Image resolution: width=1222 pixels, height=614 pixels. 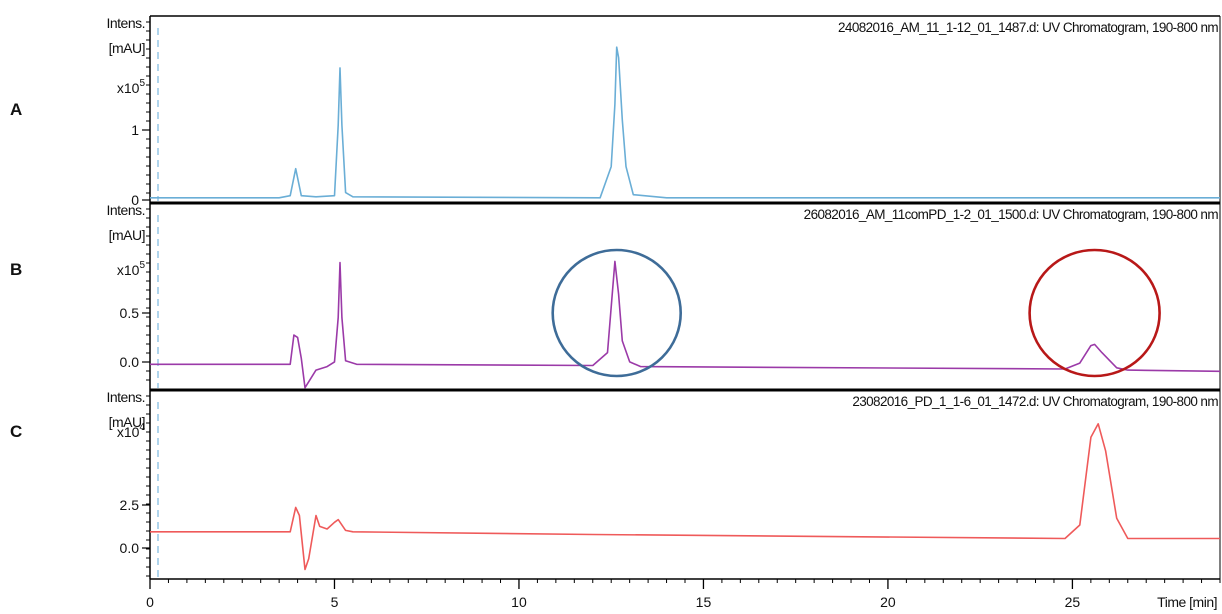 I want to click on x-tick-label: 5, so click(x=335, y=602).